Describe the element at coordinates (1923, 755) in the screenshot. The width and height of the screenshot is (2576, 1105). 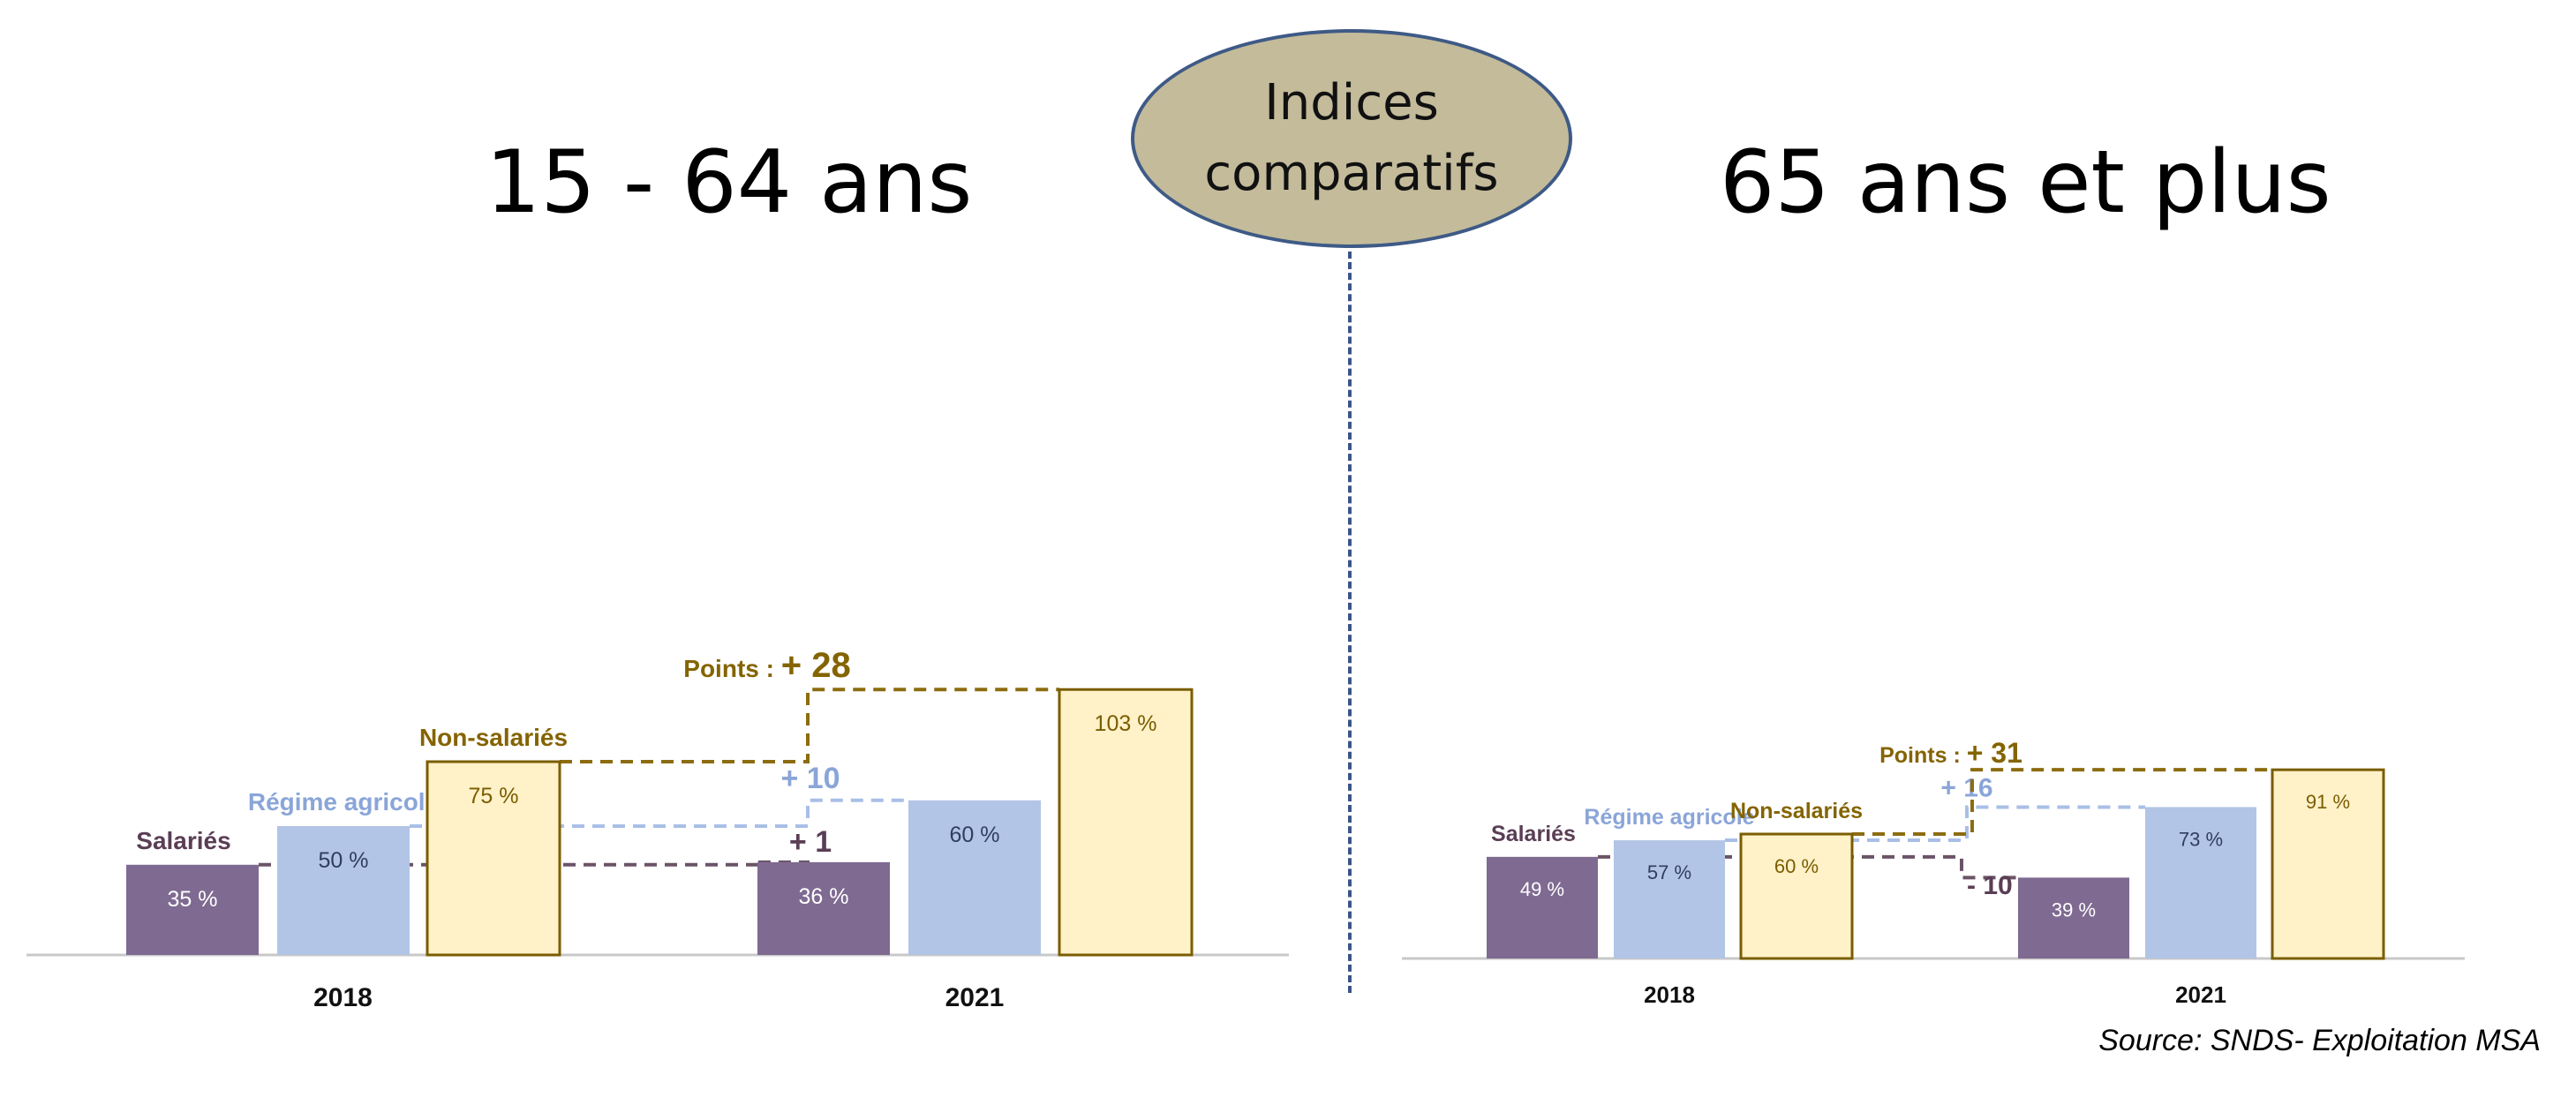
I see `chart2-points-prefix: Points :` at that location.